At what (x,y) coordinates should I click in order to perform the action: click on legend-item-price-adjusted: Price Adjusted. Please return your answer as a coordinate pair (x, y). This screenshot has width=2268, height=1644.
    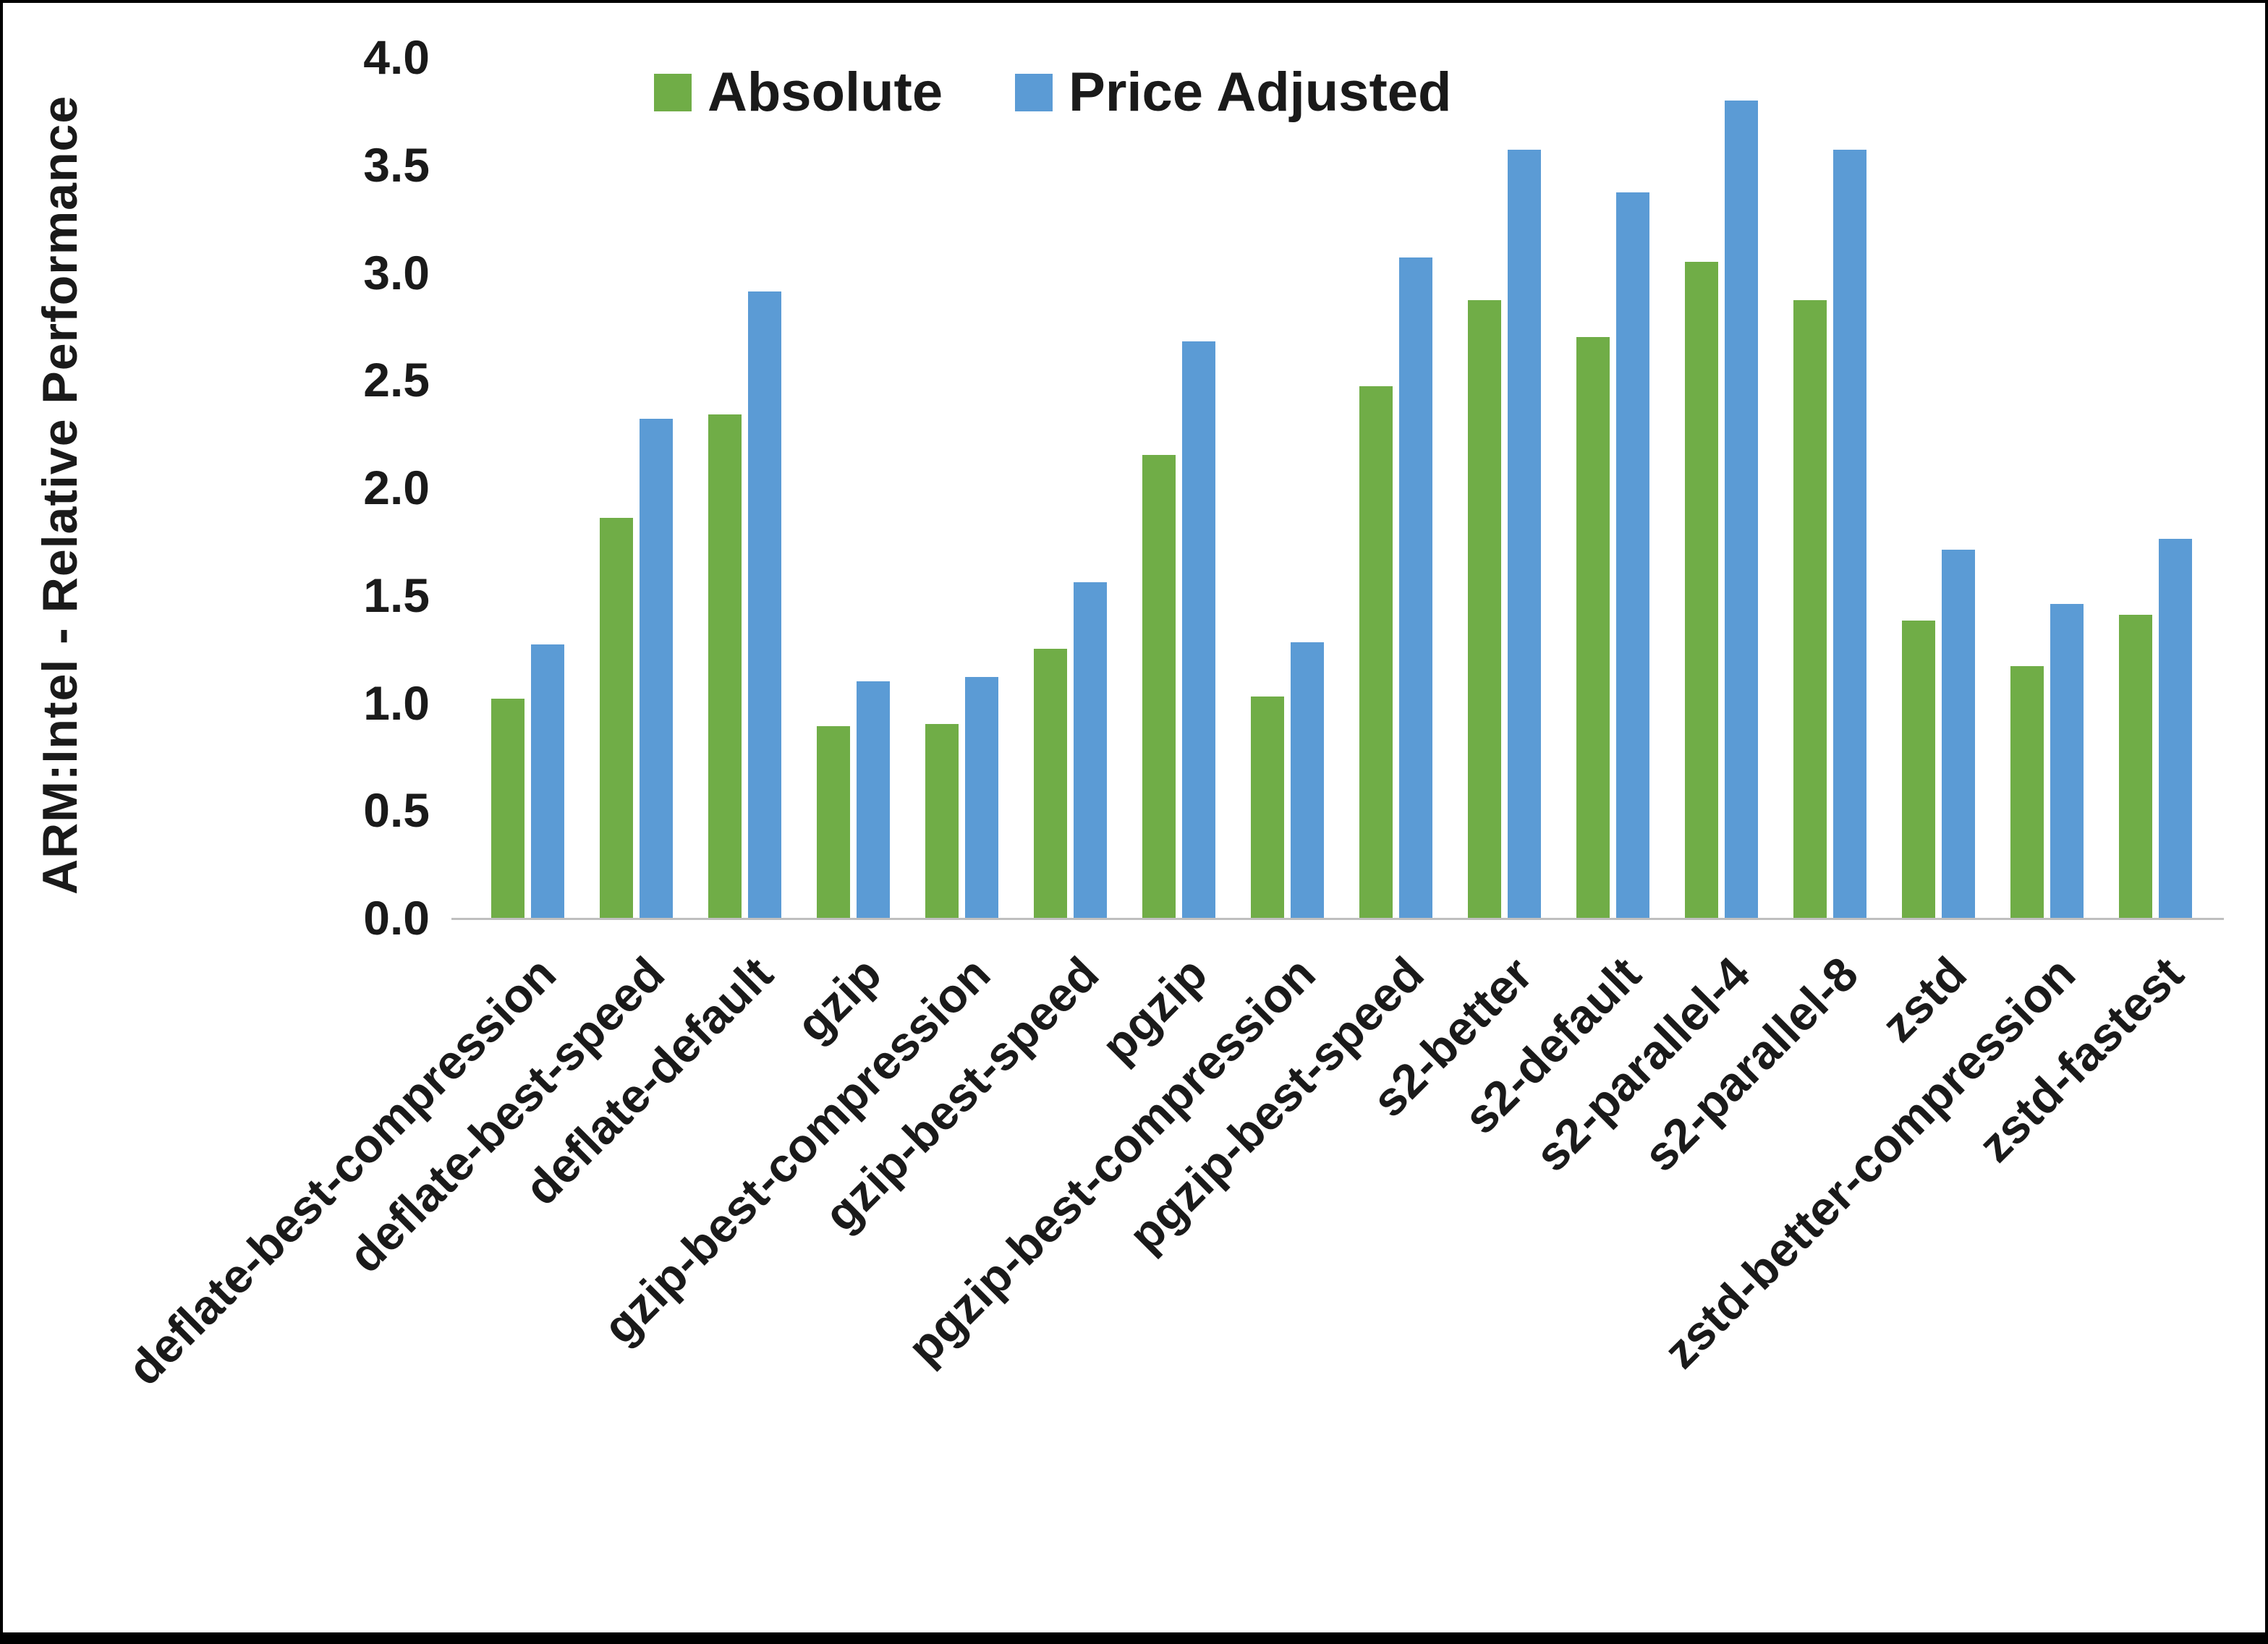
    Looking at the image, I should click on (1233, 92).